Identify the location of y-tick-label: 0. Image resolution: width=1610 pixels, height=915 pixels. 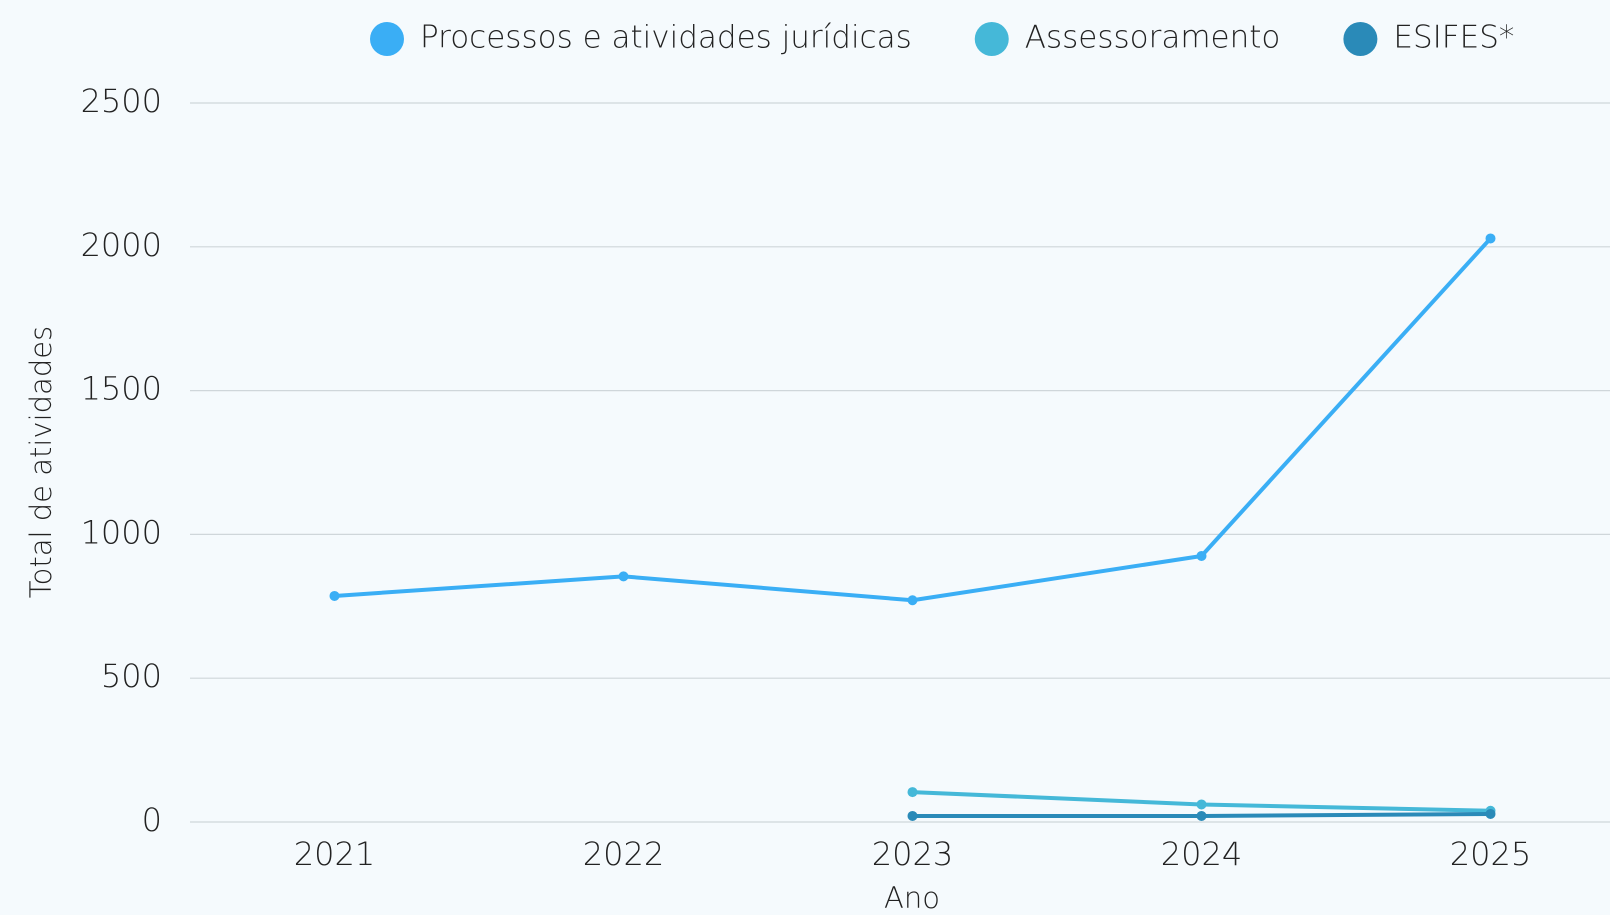
(152, 820).